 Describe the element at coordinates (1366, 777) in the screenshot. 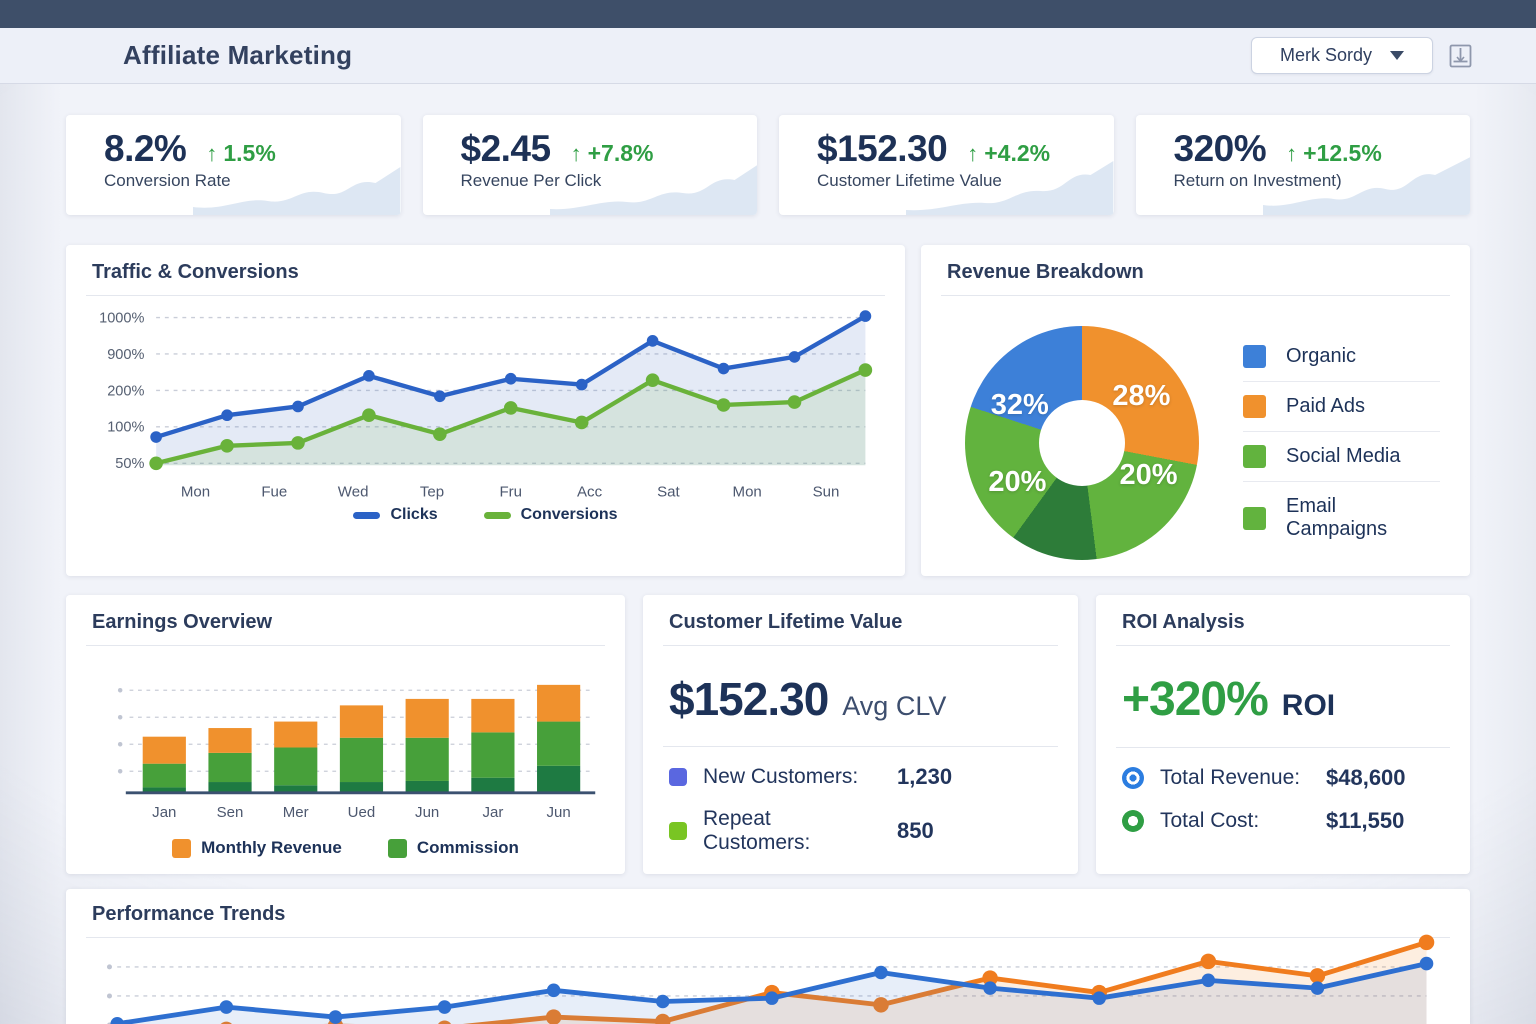

I see `stat-value: $48,600` at that location.